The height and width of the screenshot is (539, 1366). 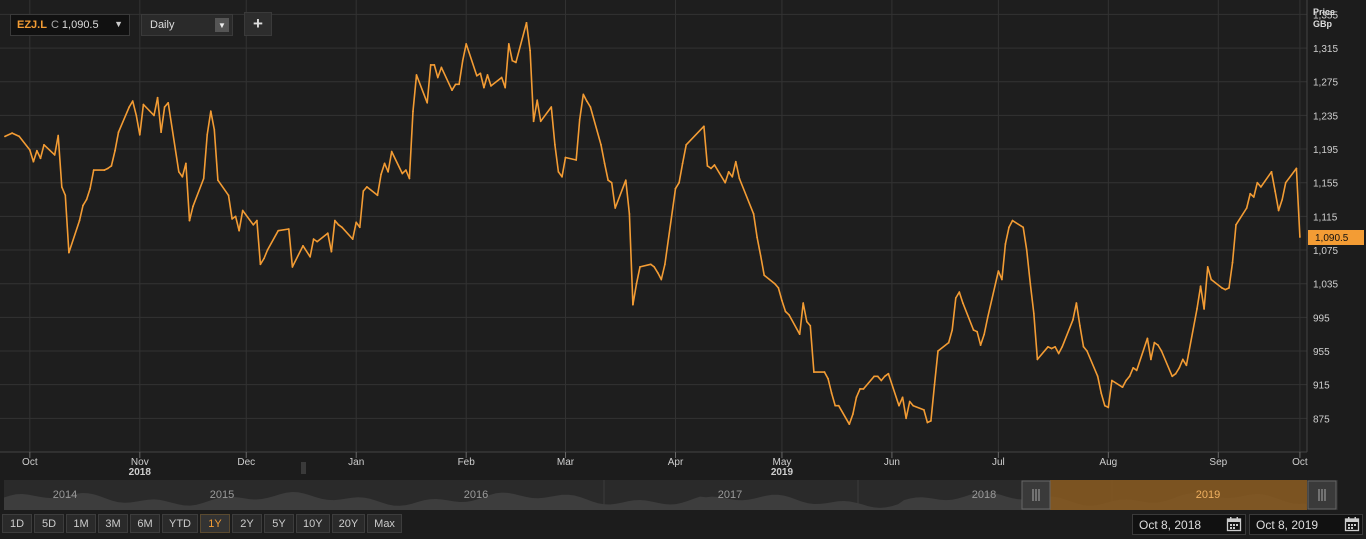 What do you see at coordinates (145, 523) in the screenshot?
I see `range-button-6m: 6M` at bounding box center [145, 523].